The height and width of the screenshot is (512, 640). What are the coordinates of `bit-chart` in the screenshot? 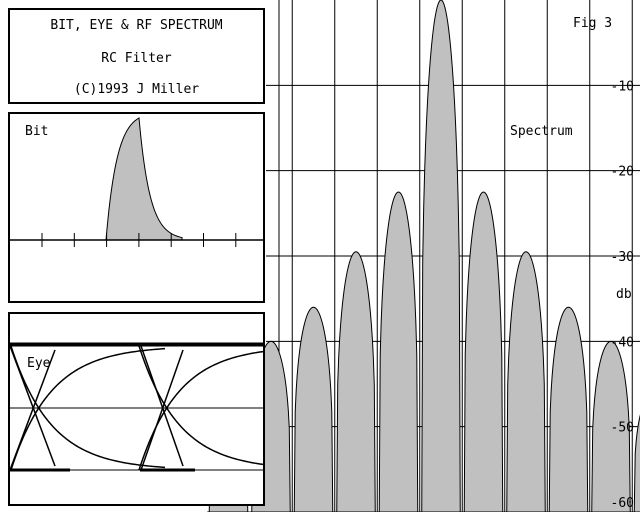 It's located at (136, 182).